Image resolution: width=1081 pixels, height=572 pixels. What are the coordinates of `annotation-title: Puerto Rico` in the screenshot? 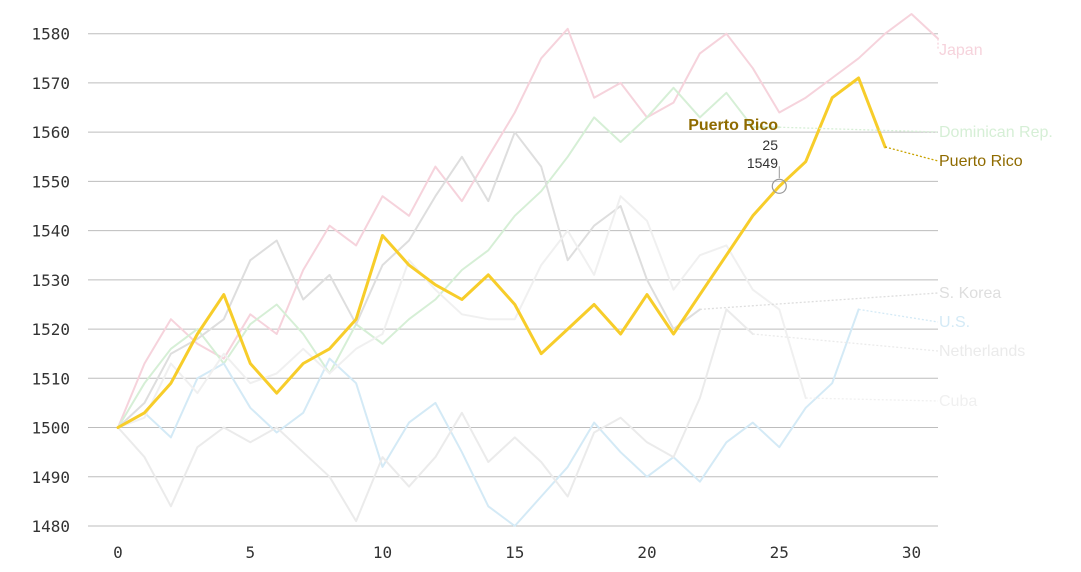 It's located at (733, 125).